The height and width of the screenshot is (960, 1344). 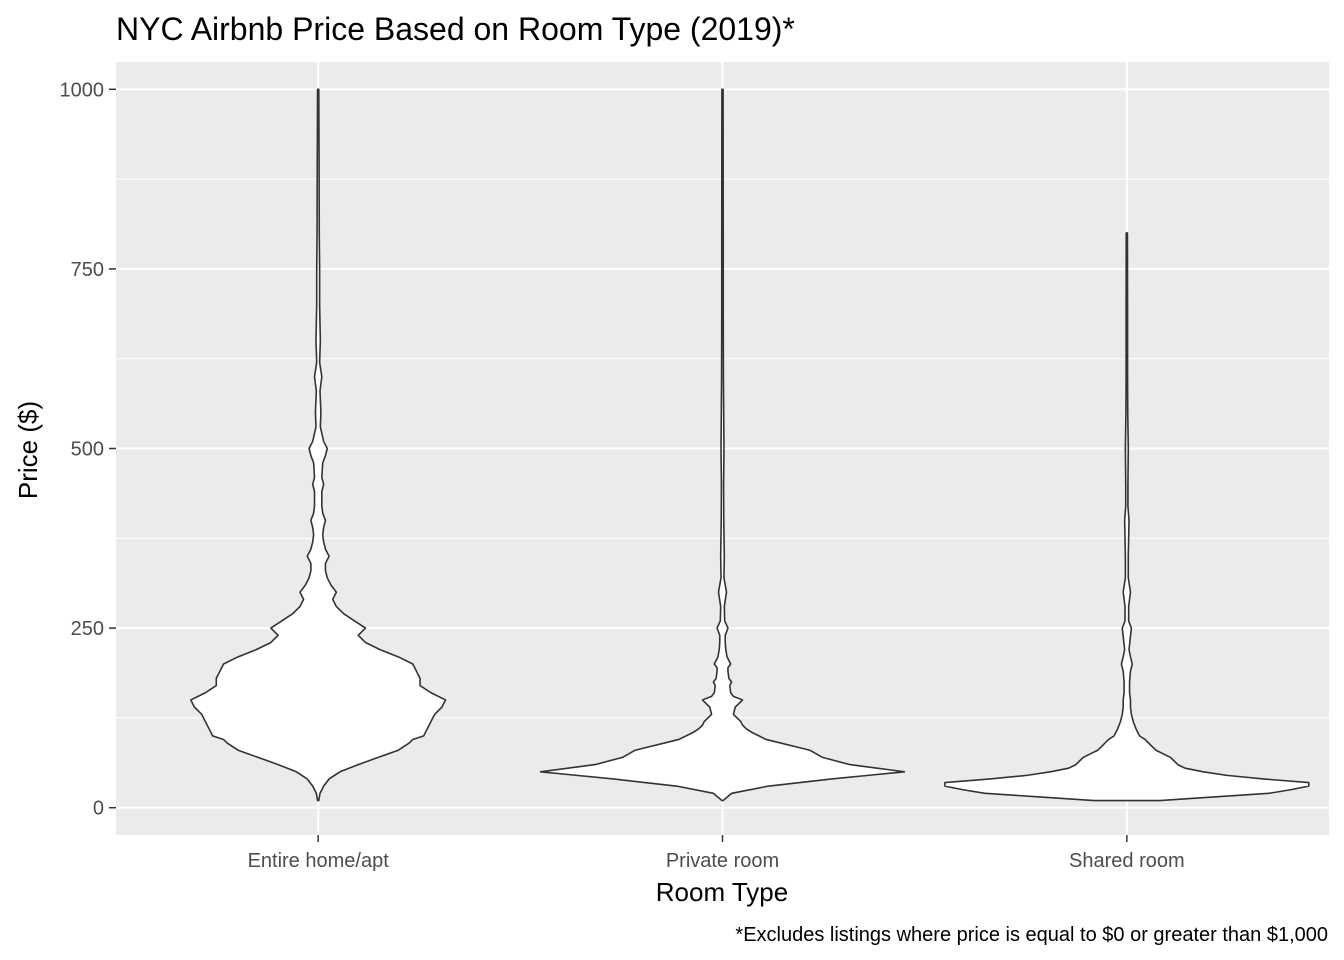 What do you see at coordinates (87, 629) in the screenshot?
I see `y-tick-label: 250` at bounding box center [87, 629].